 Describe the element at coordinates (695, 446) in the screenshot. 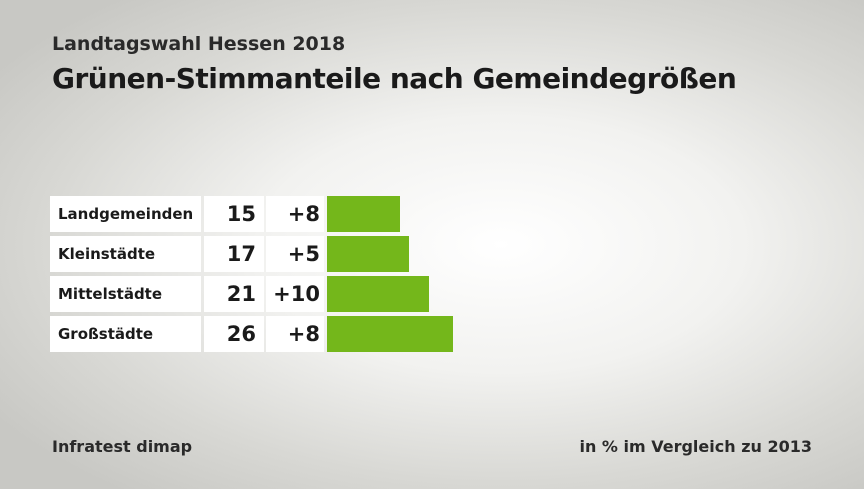

I see `unit-note: in % im Vergleich zu 2013` at that location.